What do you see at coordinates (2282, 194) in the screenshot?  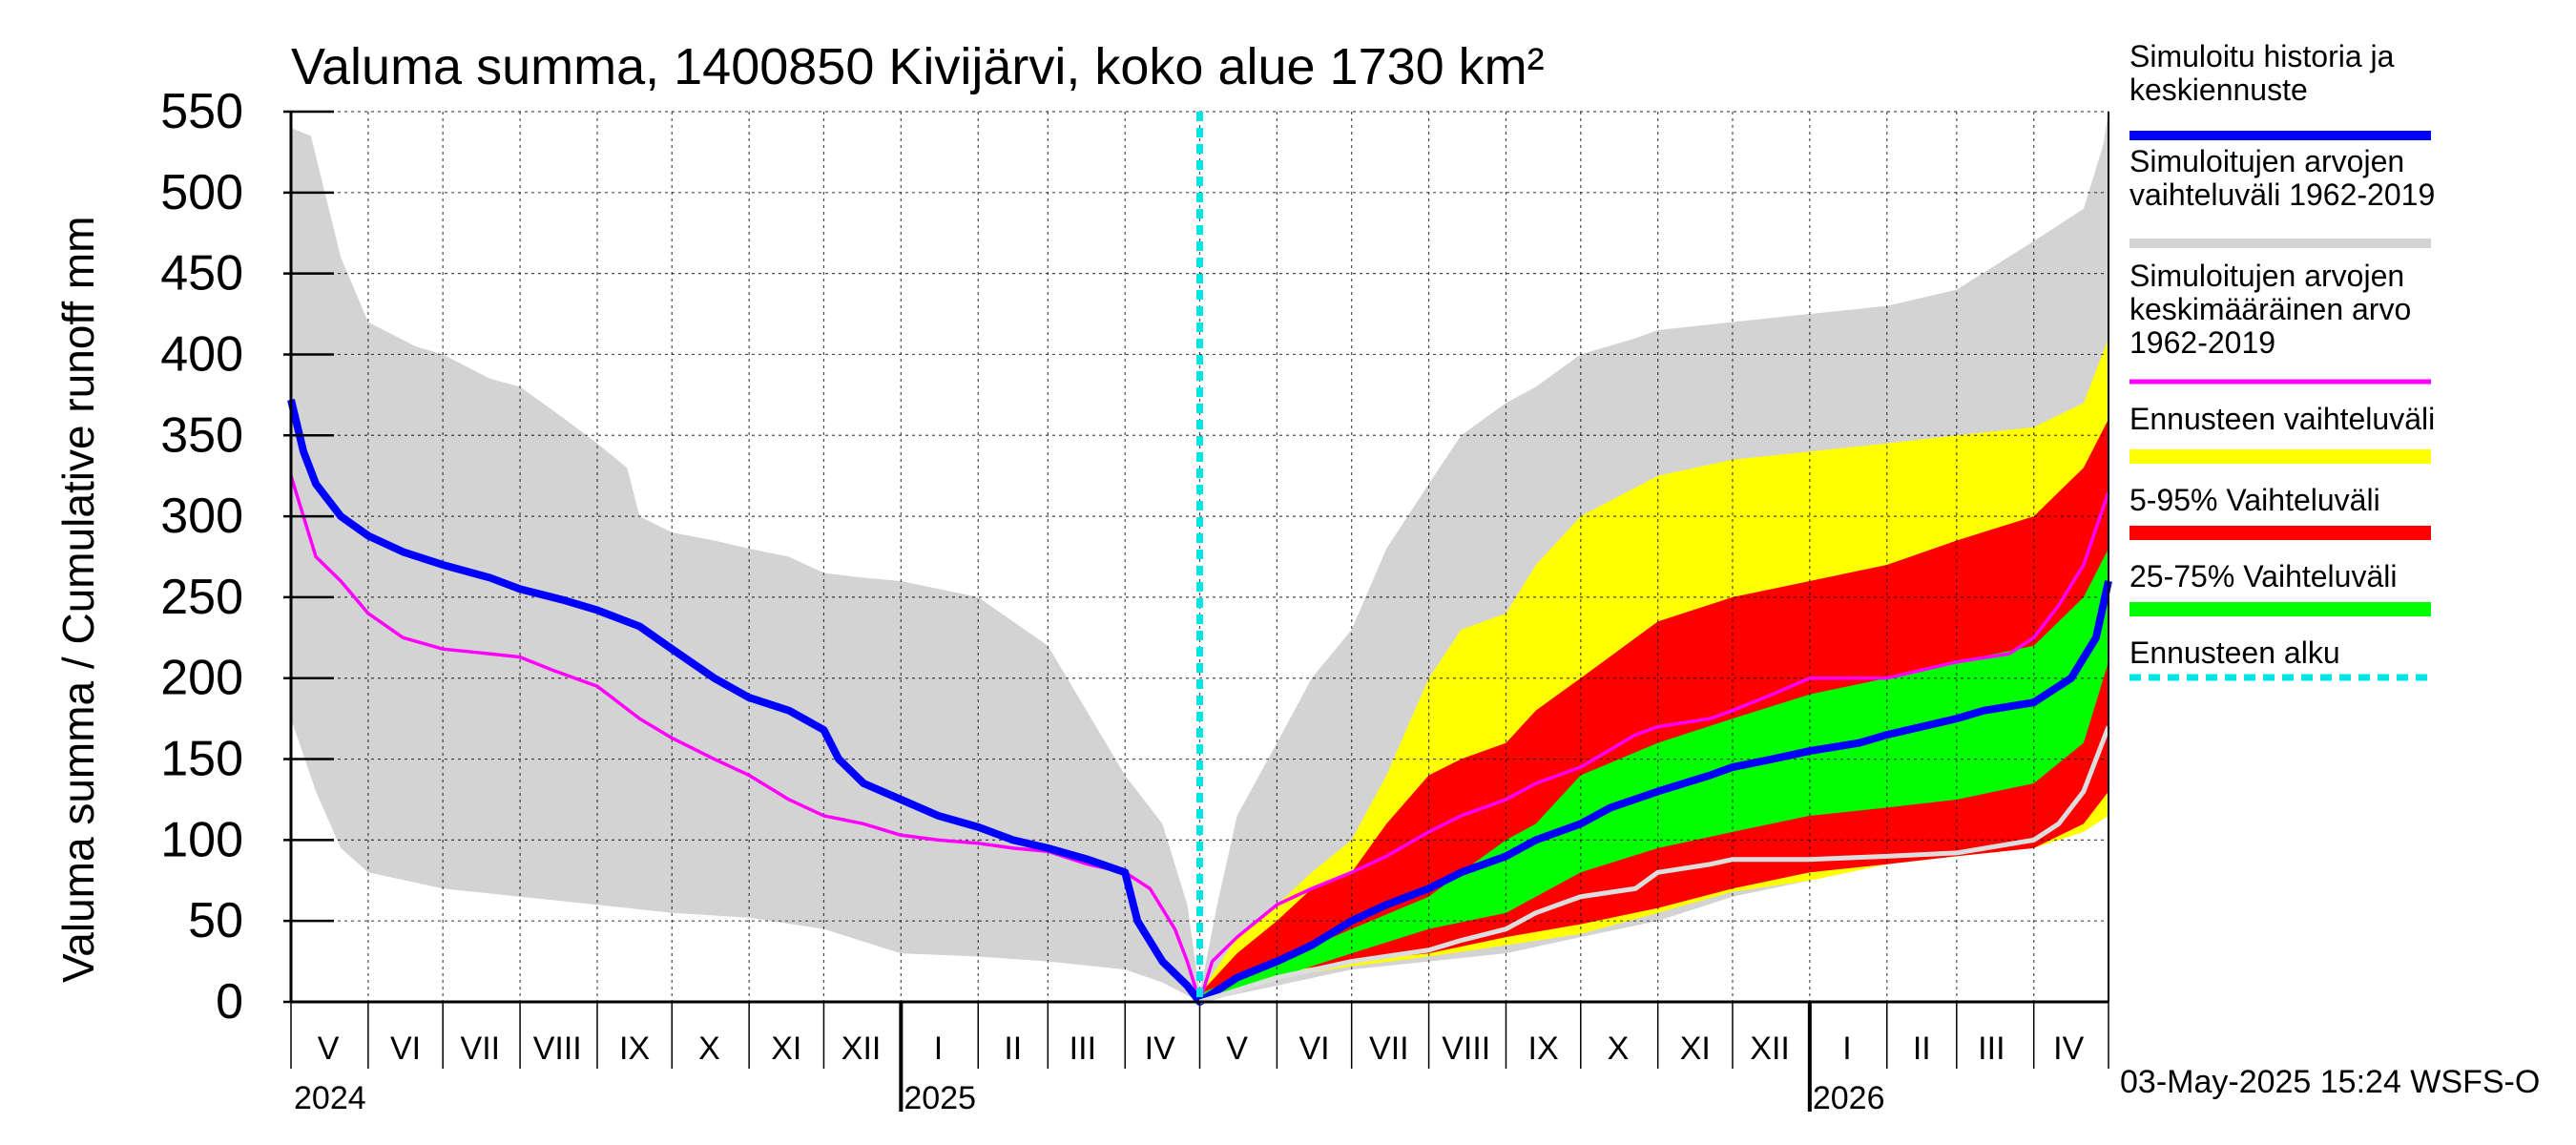 I see `legend-label-1-1: vaihteluväli 1962-2019` at bounding box center [2282, 194].